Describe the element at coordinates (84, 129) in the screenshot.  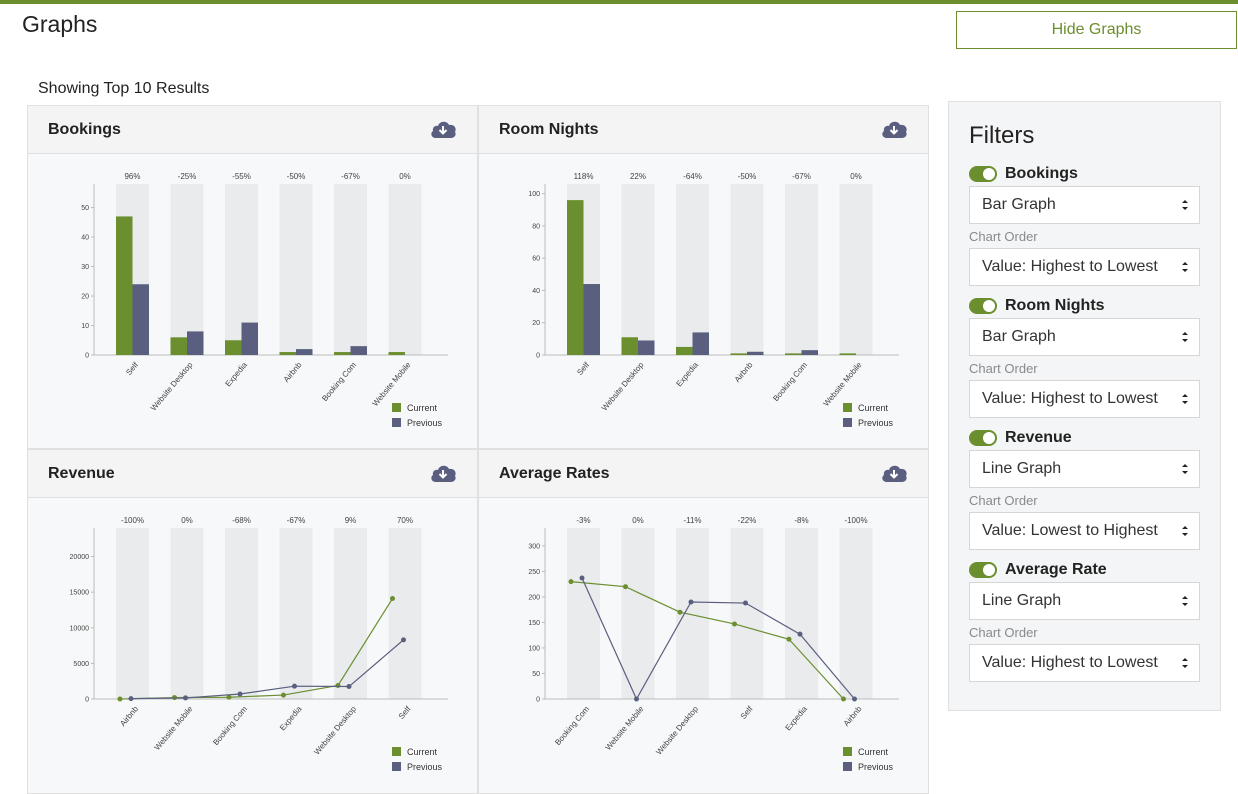
I see `panel-title: Bookings` at that location.